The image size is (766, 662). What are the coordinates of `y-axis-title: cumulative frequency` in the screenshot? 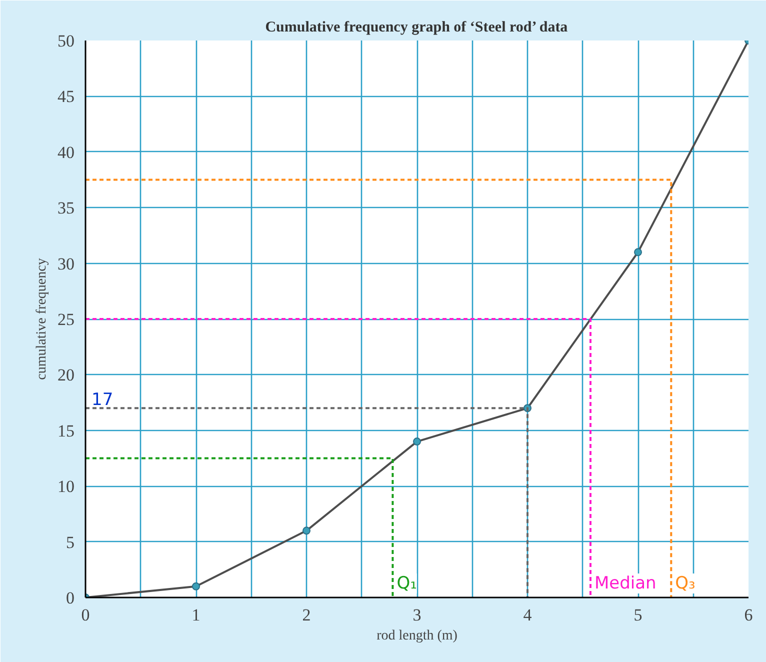 It's located at (42, 319).